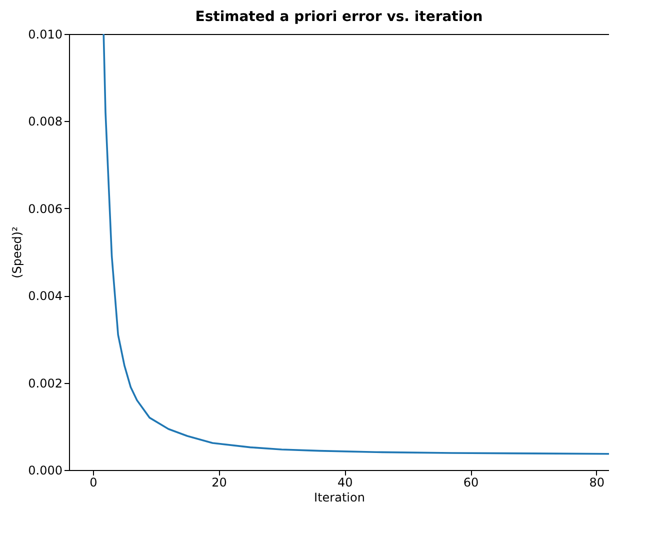 This screenshot has height=542, width=658. Describe the element at coordinates (471, 483) in the screenshot. I see `x-tick-label: 60` at that location.